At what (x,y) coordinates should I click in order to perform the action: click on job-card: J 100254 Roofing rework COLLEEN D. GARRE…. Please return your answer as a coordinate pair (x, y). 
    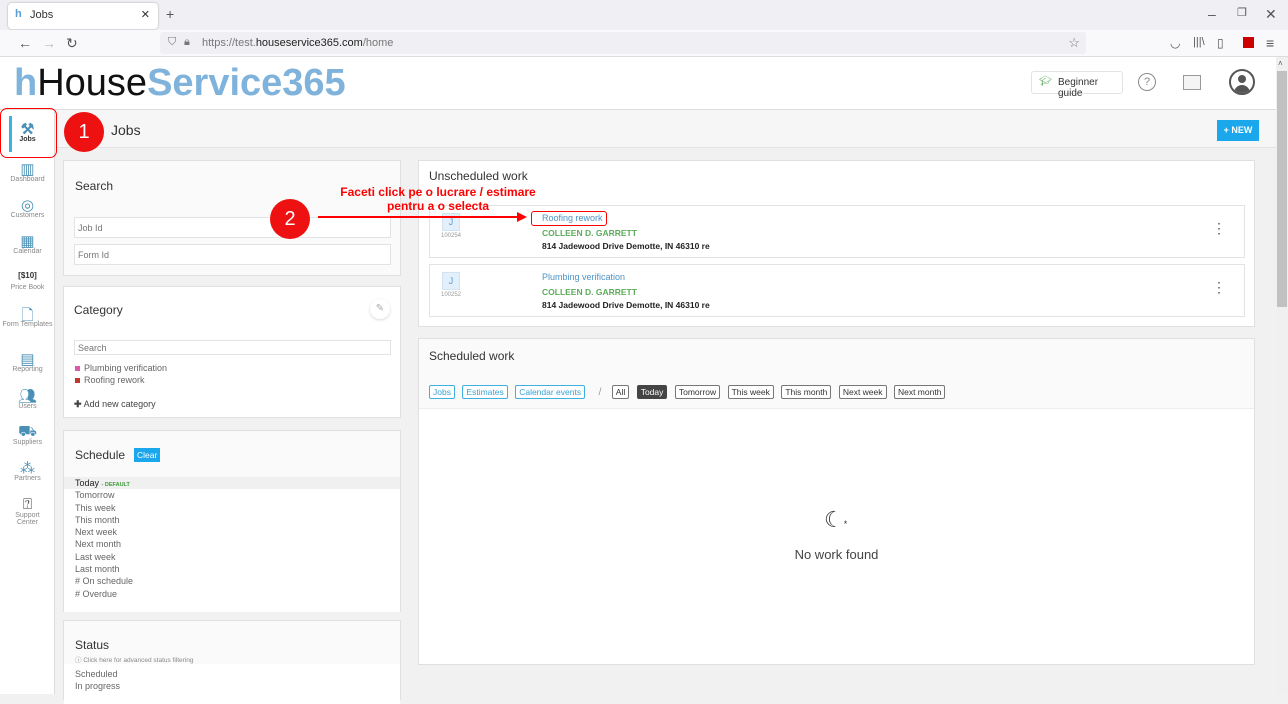
    Looking at the image, I should click on (837, 231).